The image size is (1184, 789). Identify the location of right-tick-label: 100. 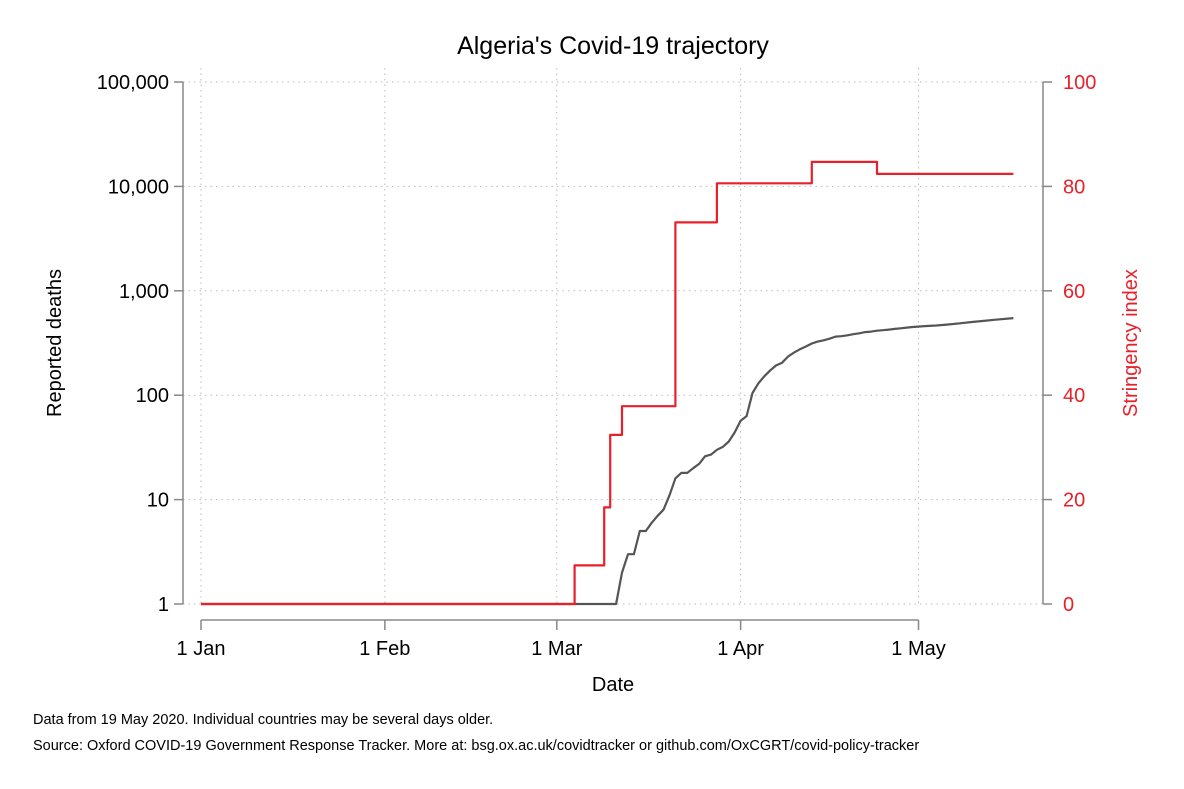
(1079, 83).